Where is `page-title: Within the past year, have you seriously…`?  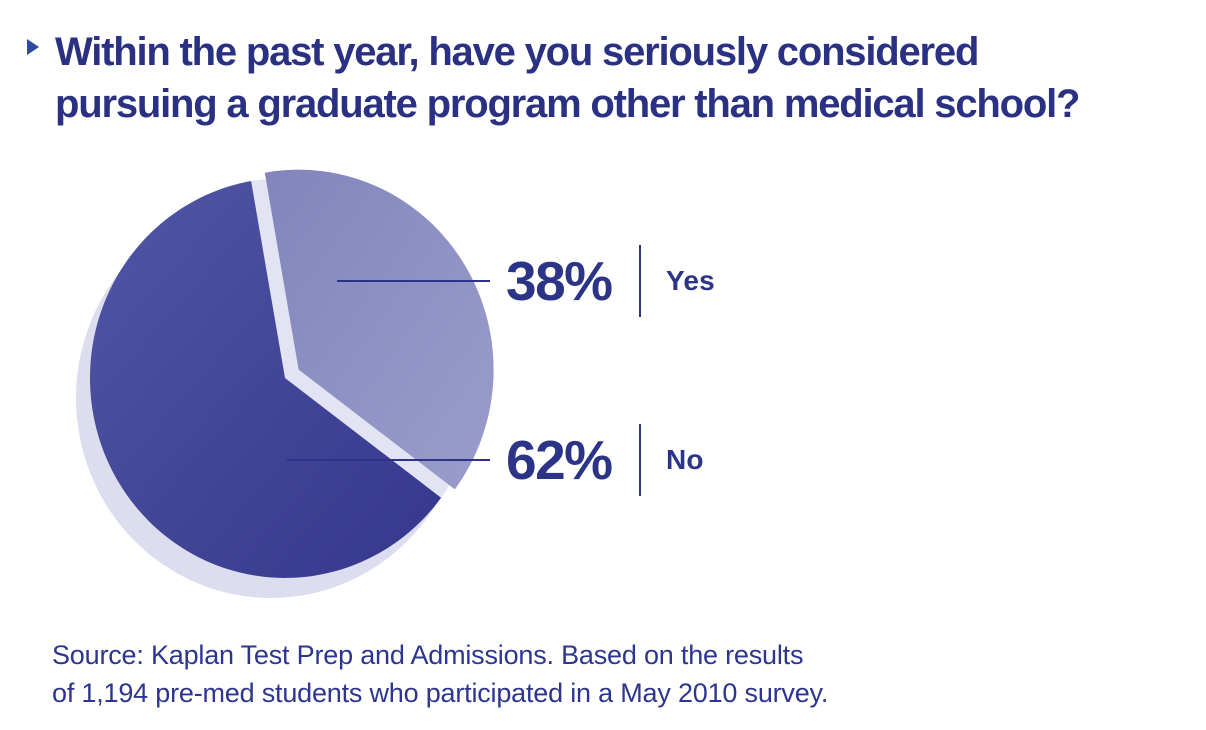 page-title: Within the past year, have you seriously… is located at coordinates (567, 78).